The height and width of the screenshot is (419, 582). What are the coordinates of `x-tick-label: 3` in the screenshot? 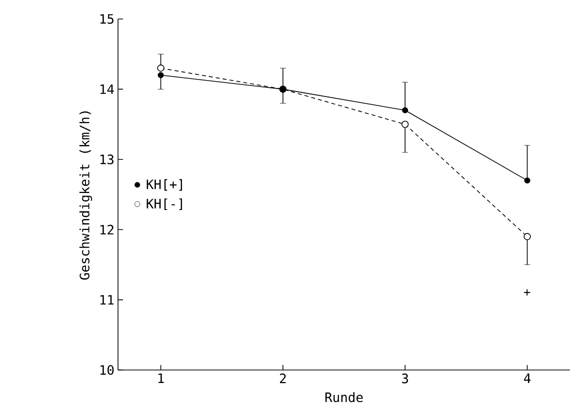 It's located at (405, 379).